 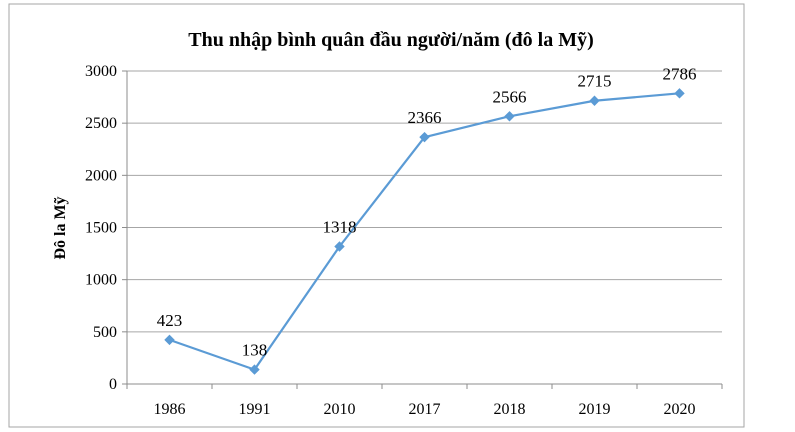 I want to click on data-label: 138, so click(x=255, y=350).